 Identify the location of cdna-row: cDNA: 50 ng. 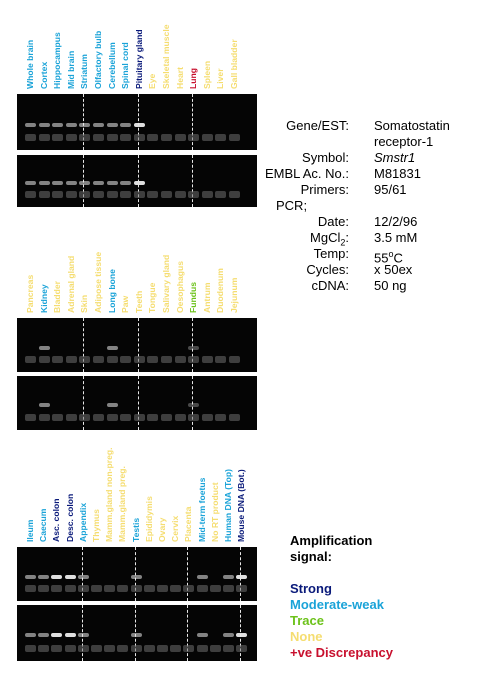
(378, 286).